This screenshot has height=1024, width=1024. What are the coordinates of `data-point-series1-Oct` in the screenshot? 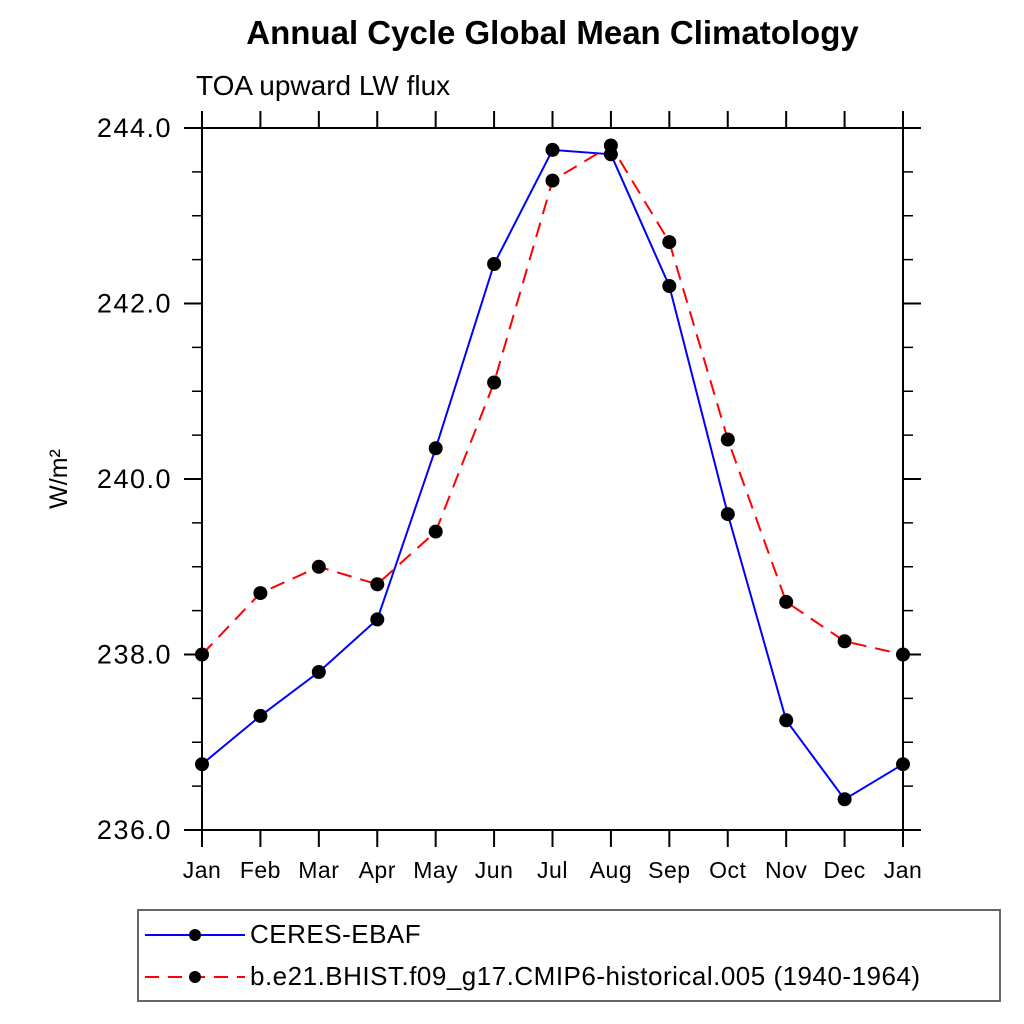 It's located at (727, 439).